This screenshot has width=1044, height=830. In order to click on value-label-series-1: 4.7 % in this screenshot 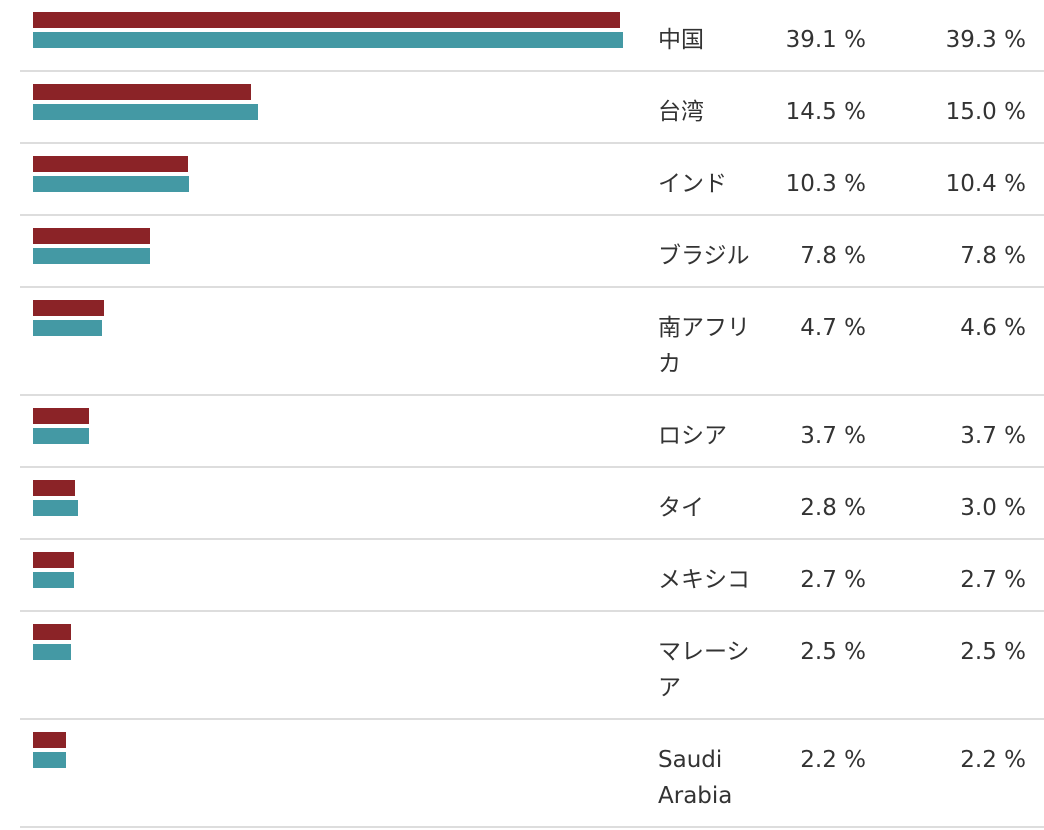, I will do `click(833, 328)`.